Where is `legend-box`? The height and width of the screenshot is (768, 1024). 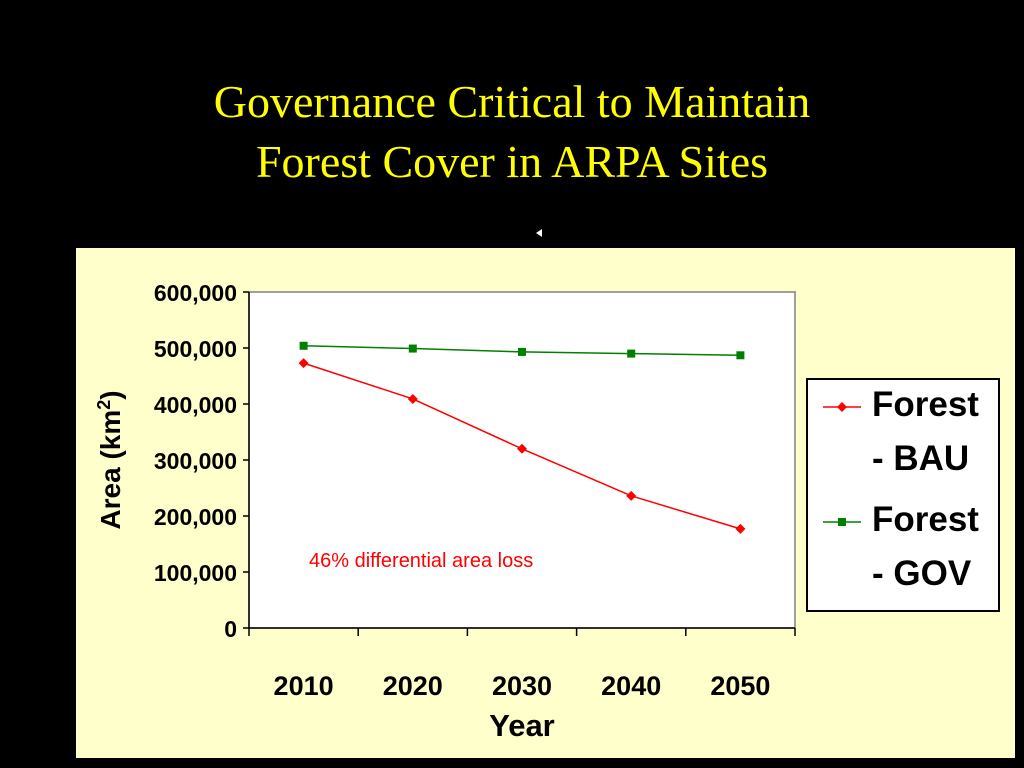 legend-box is located at coordinates (903, 495).